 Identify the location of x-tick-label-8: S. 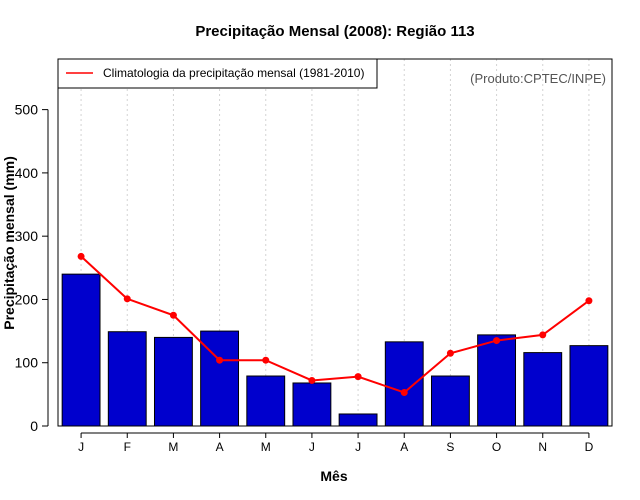
(450, 447).